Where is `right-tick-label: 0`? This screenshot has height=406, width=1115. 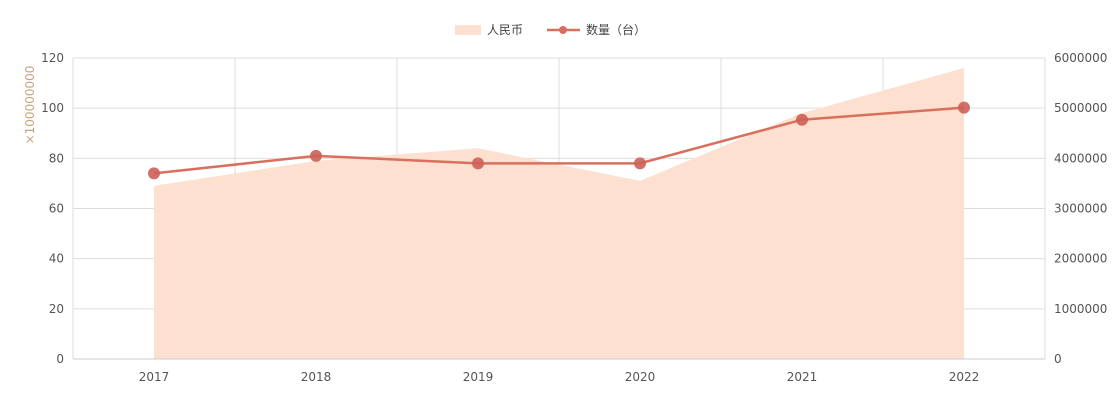
right-tick-label: 0 is located at coordinates (1058, 359).